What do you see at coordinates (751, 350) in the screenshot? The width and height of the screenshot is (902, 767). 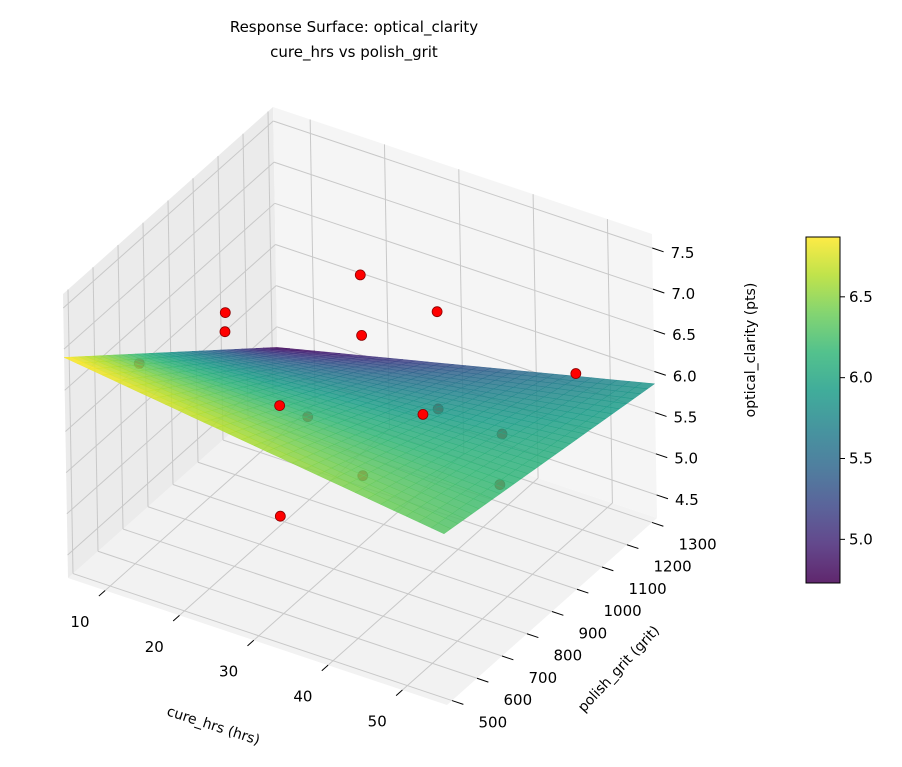 I see `z-axis-label: optical_clarity (pts)` at bounding box center [751, 350].